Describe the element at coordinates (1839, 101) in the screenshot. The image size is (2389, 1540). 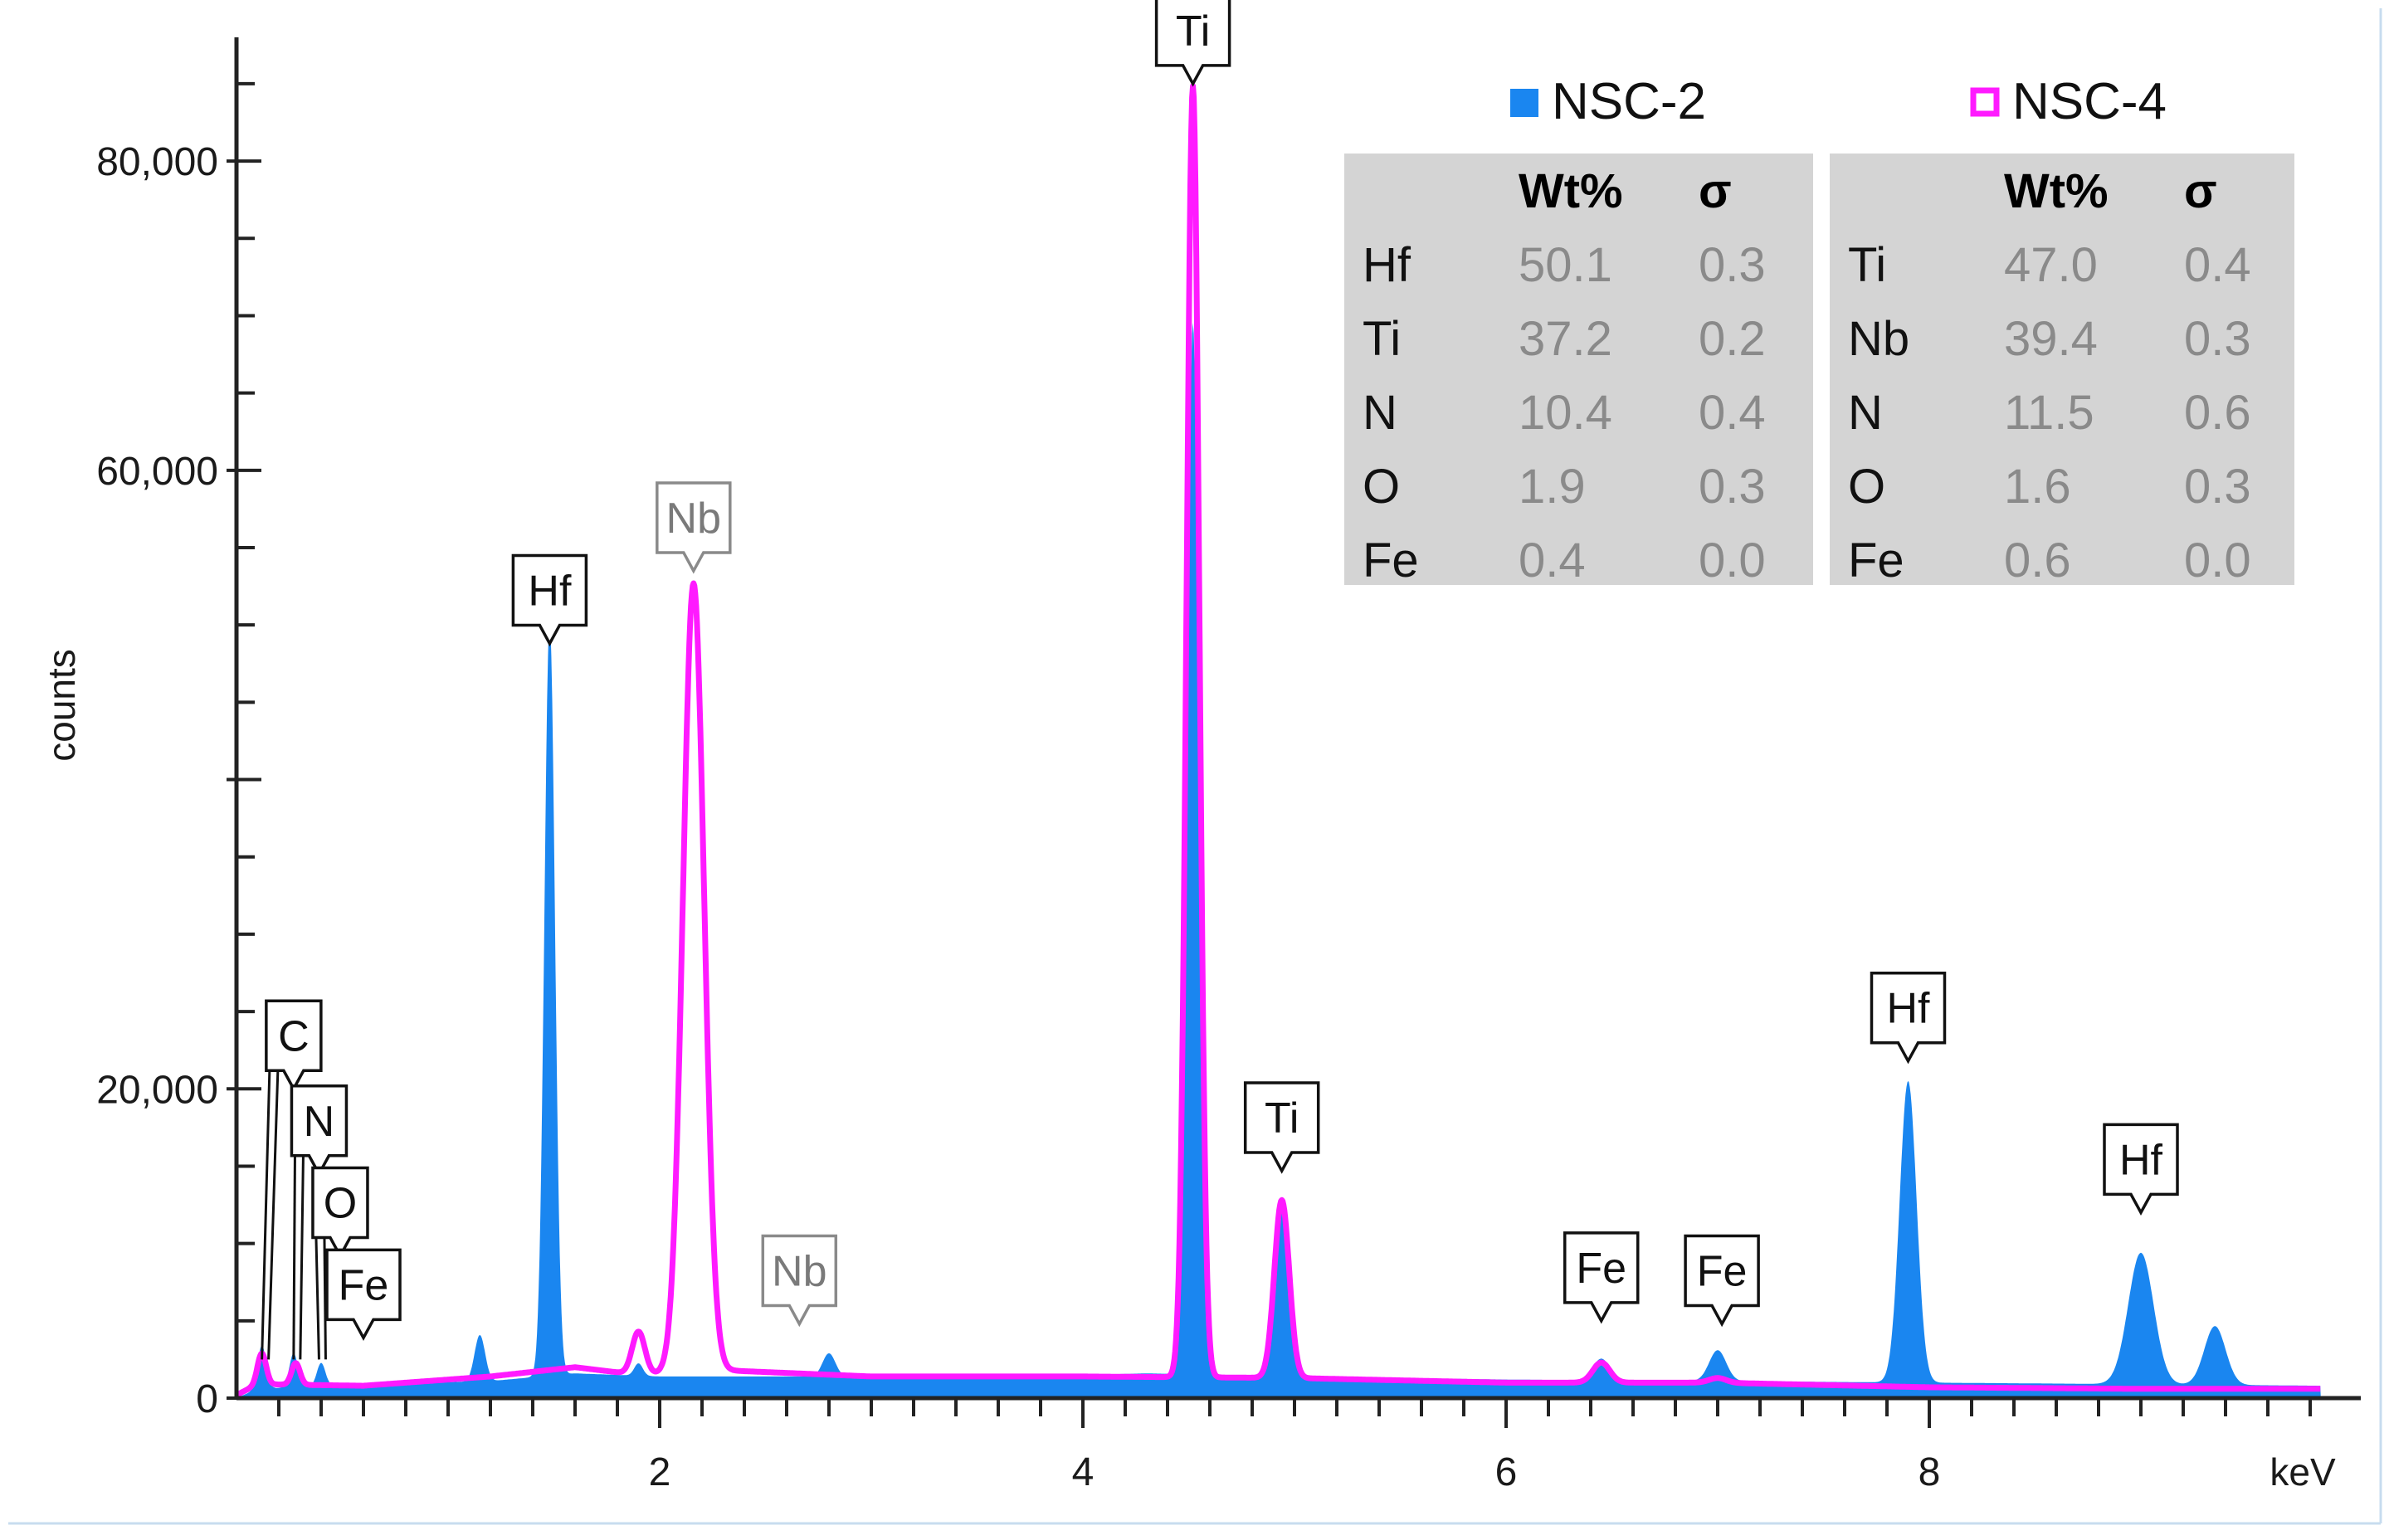
I see `legend: NSC-2 NSC-4` at that location.